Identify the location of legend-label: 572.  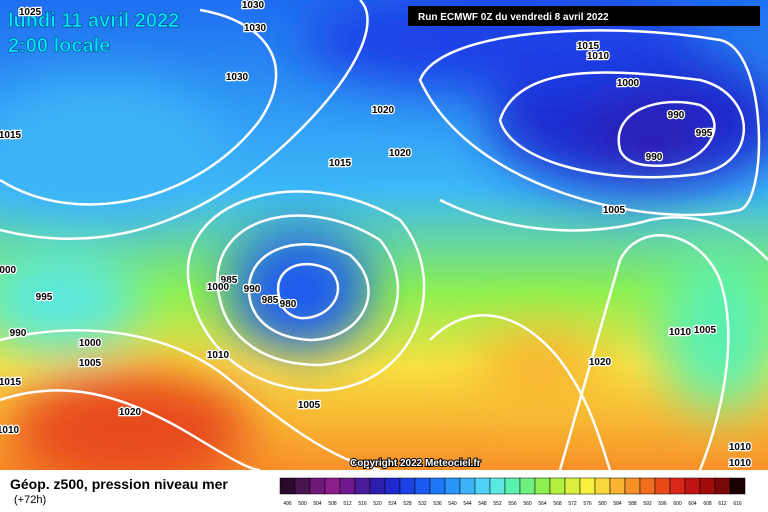
(572, 504).